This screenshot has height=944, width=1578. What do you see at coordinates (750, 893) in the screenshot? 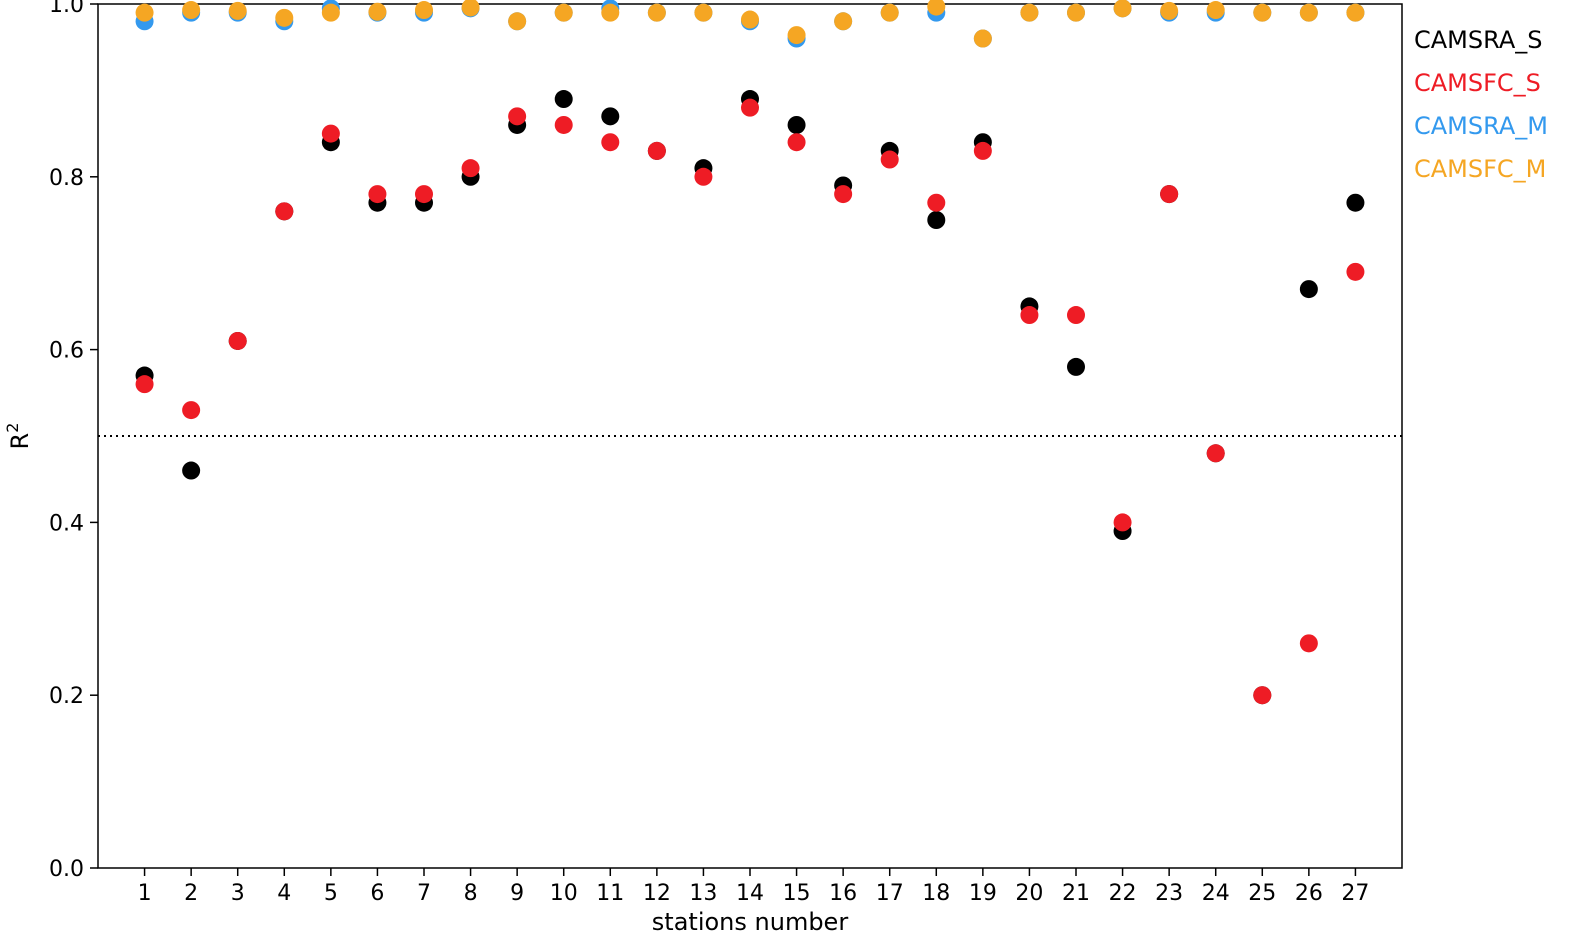
I see `x-tick-label: 14` at bounding box center [750, 893].